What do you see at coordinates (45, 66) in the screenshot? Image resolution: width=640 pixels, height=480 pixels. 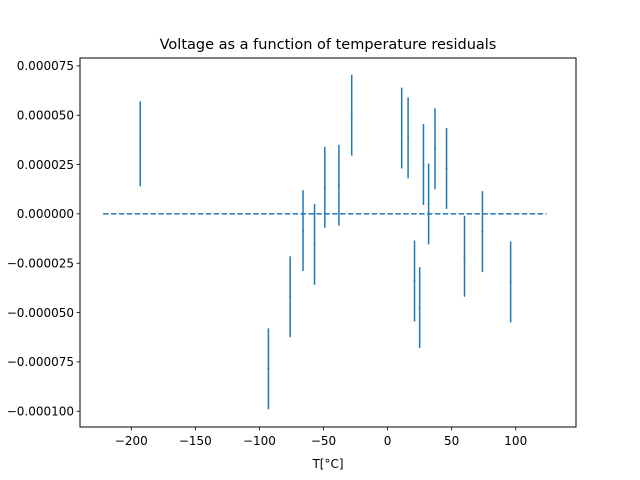 I see `y-tick-label: 0.000075` at bounding box center [45, 66].